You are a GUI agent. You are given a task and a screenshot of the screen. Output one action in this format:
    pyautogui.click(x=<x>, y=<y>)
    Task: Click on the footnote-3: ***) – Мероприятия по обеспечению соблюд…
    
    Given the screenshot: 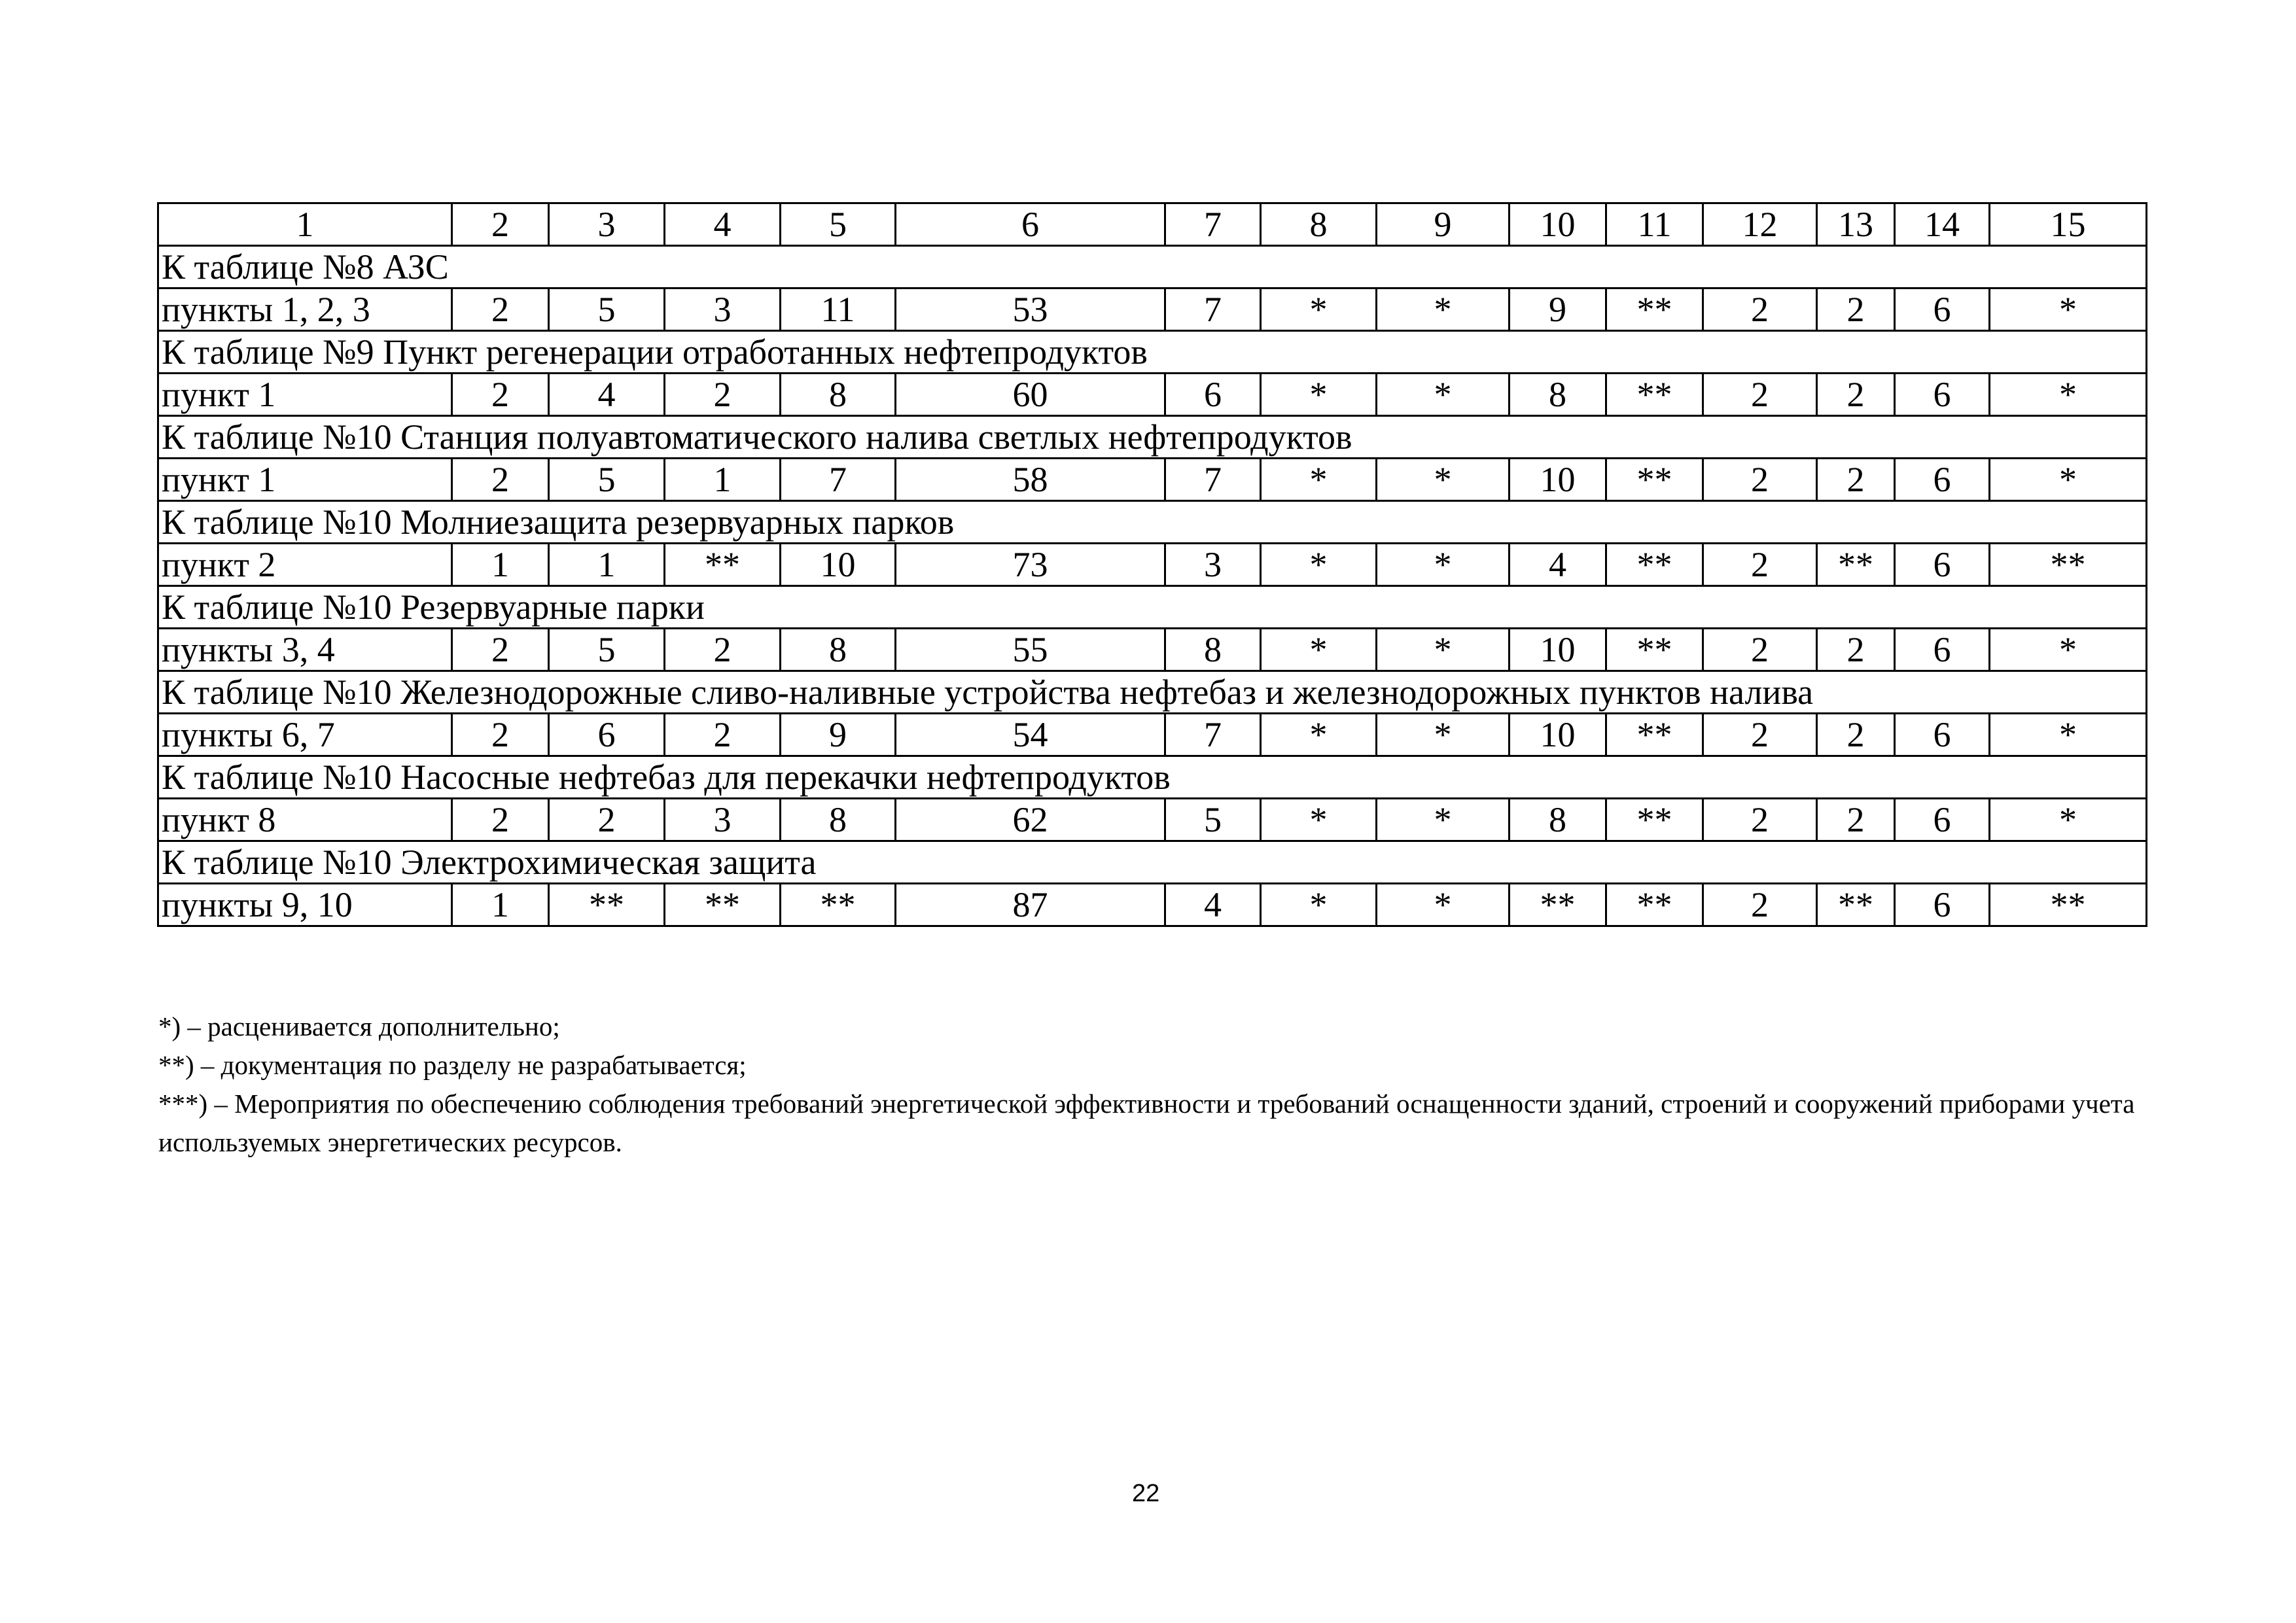 What is the action you would take?
    pyautogui.click(x=1146, y=1123)
    